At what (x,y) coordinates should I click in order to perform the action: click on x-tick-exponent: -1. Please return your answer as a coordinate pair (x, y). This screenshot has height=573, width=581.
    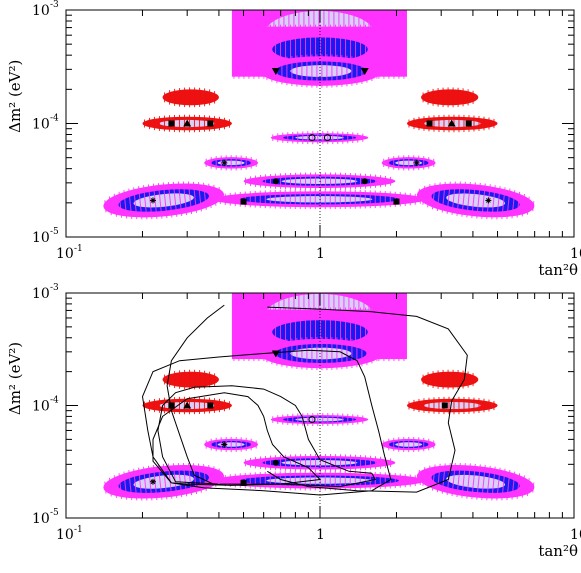
    Looking at the image, I should click on (78, 530).